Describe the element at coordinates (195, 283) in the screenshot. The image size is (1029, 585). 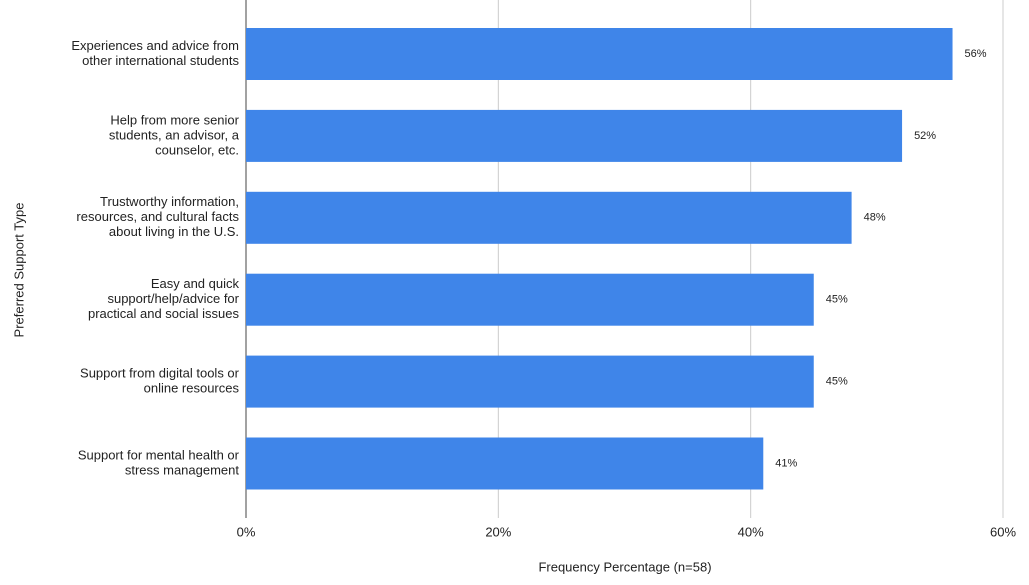
I see `y-tick-label: Easy and quick` at that location.